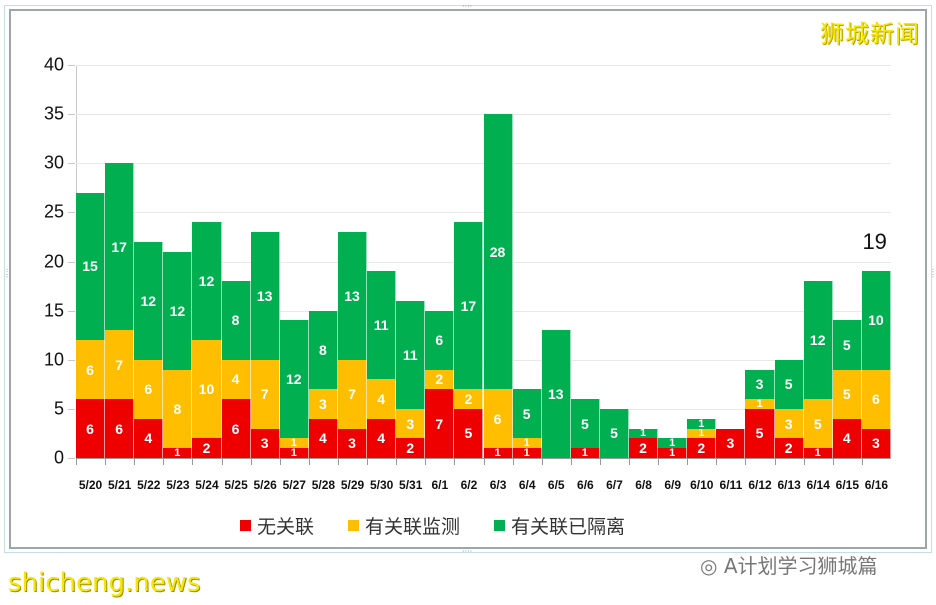  Describe the element at coordinates (149, 485) in the screenshot. I see `x-tick-label: 5/22` at that location.